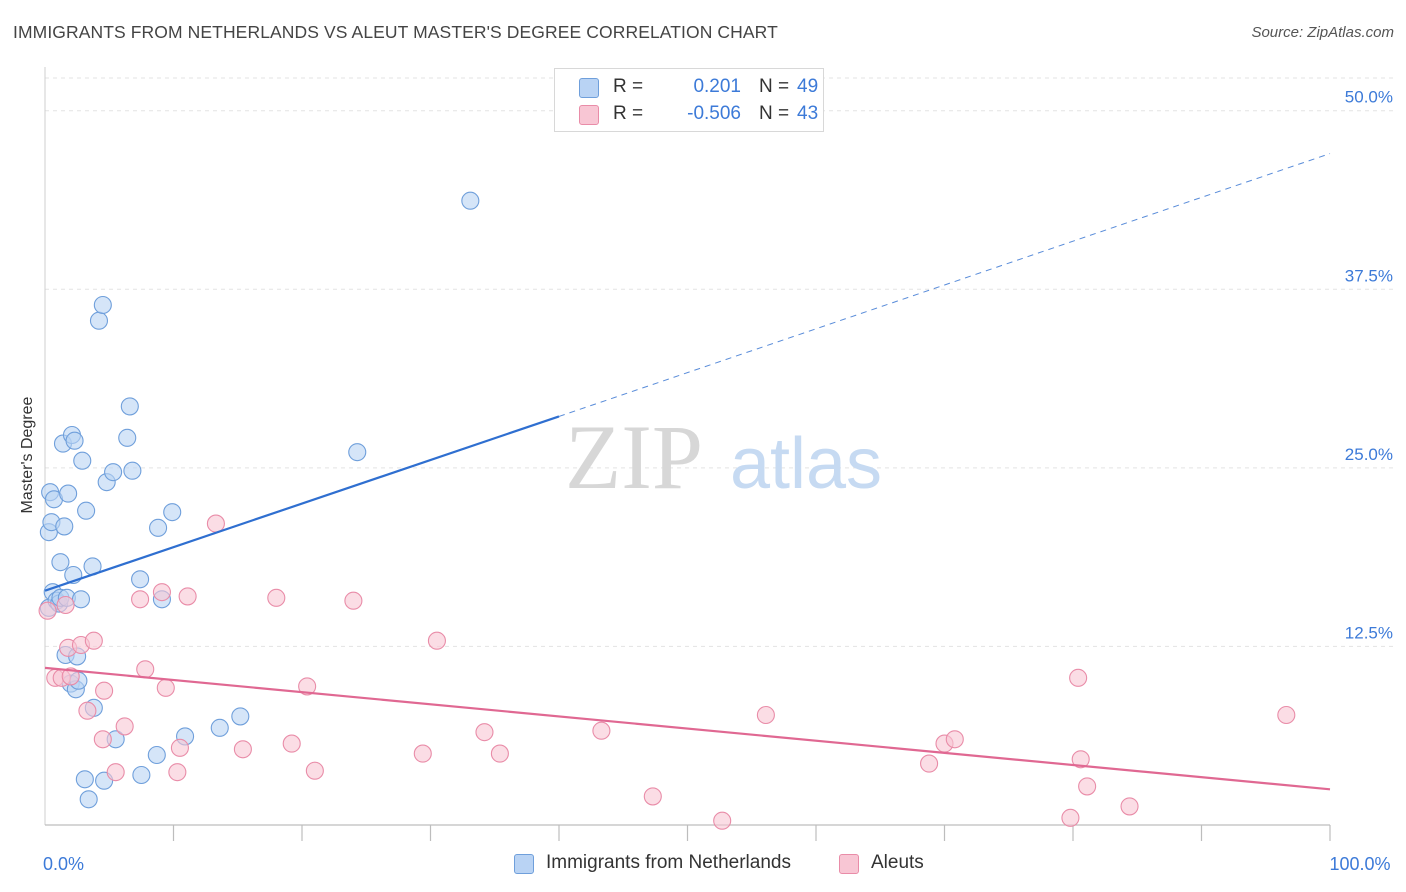  What do you see at coordinates (849, 864) in the screenshot?
I see `bottom-legend-swatch-pink` at bounding box center [849, 864].